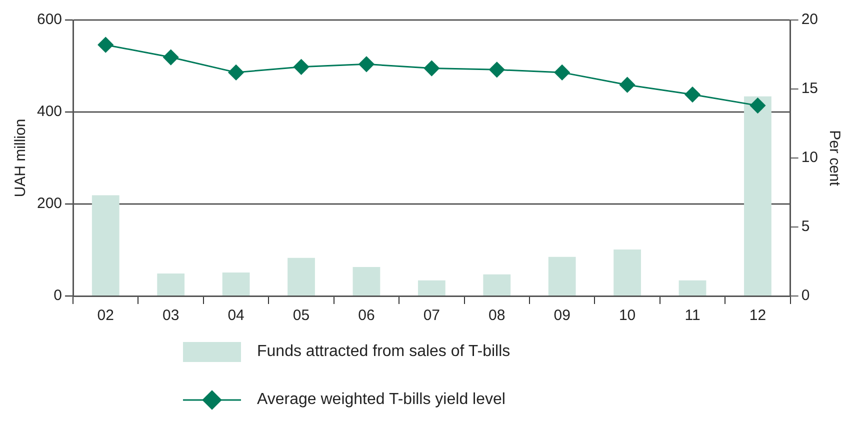 This screenshot has height=434, width=849. Describe the element at coordinates (757, 315) in the screenshot. I see `x-tick-label: 12` at that location.